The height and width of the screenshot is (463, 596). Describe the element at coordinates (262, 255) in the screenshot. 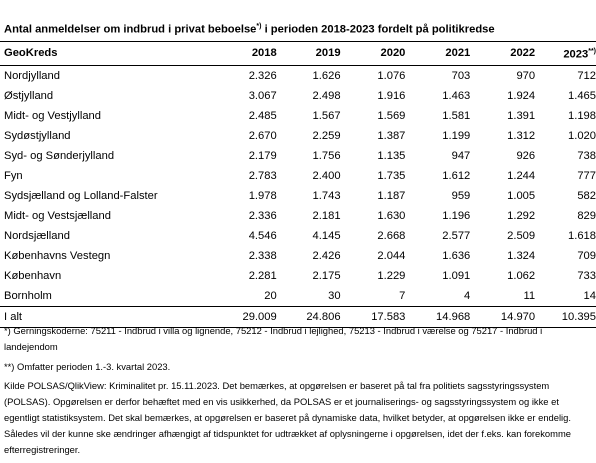

I see `value-cell: 2.338` at that location.